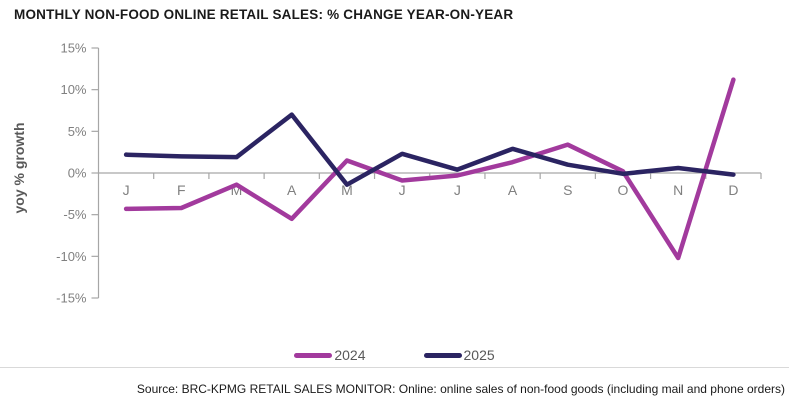 The width and height of the screenshot is (789, 409). I want to click on legend-label-2025: 2025, so click(479, 355).